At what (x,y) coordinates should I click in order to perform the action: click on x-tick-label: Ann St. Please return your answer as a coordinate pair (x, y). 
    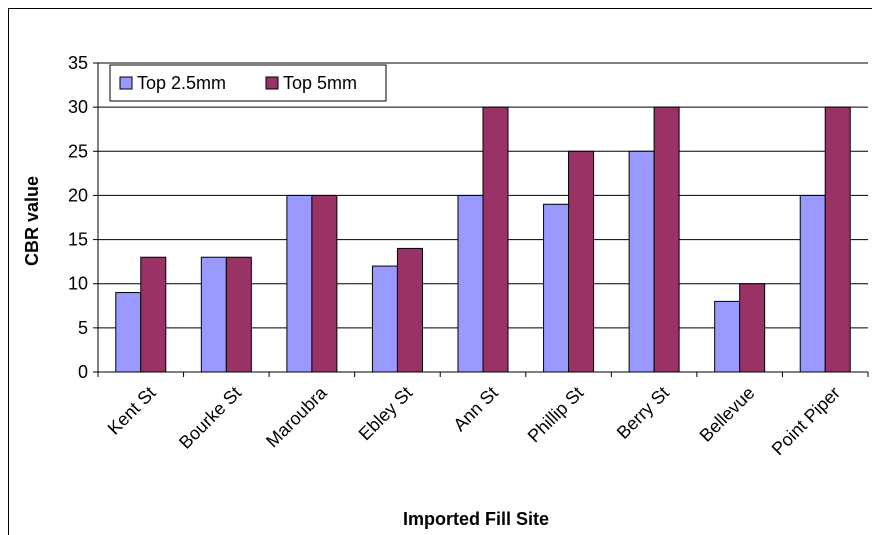
    Looking at the image, I should click on (475, 409).